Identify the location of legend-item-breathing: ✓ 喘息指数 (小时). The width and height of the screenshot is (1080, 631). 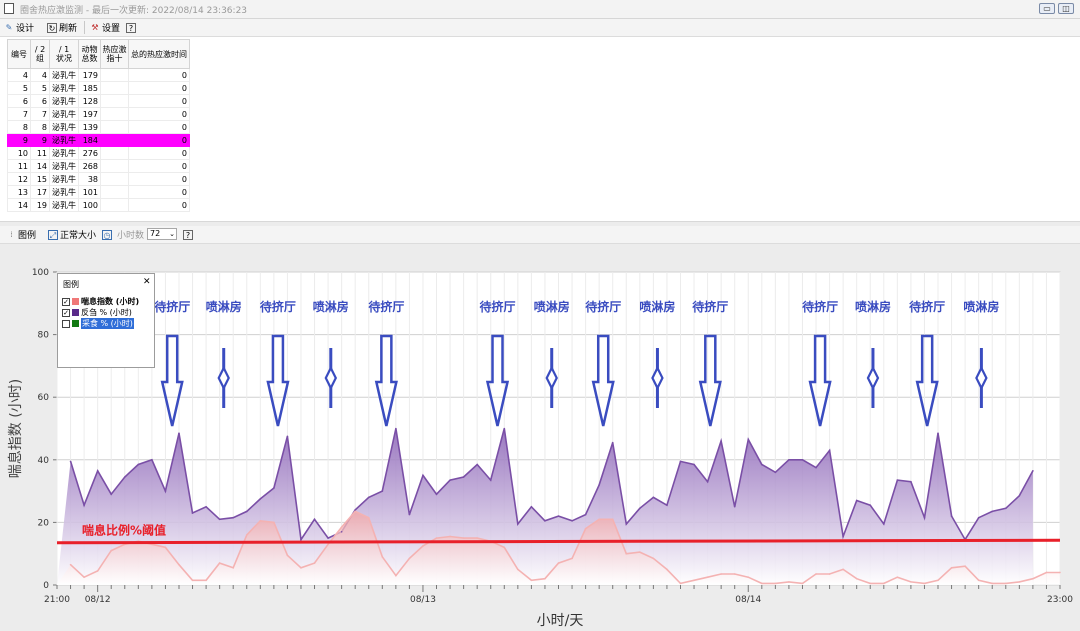
(100, 301).